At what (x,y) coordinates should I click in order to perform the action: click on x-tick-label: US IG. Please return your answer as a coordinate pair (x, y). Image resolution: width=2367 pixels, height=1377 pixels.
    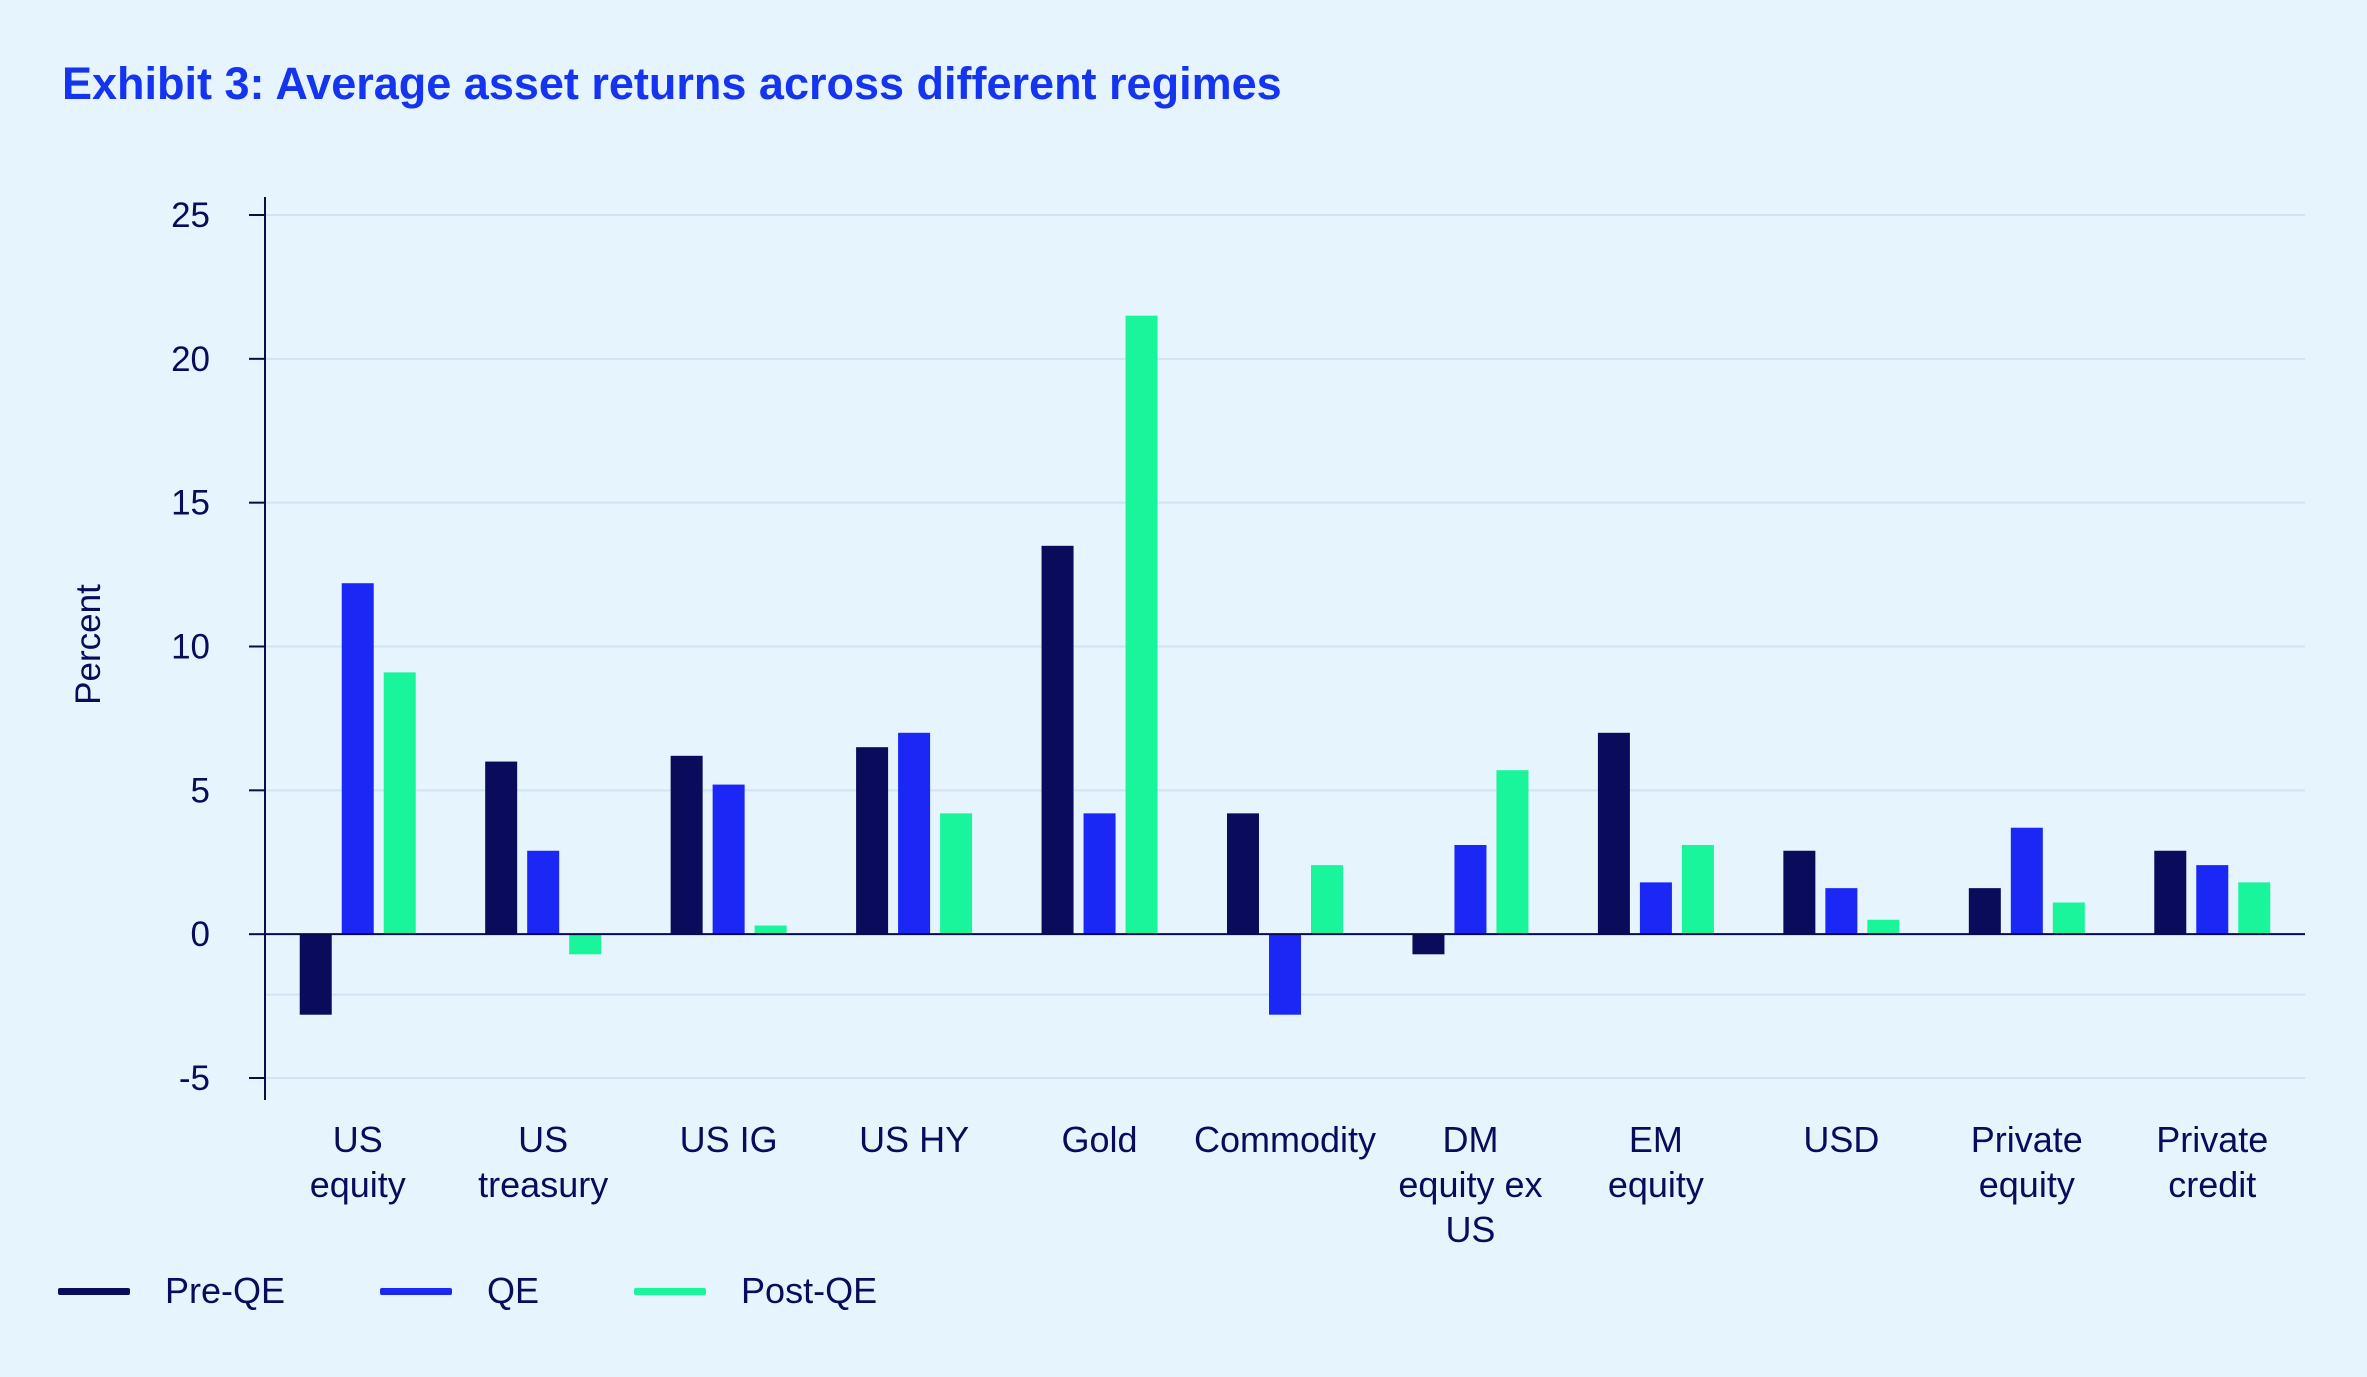
    Looking at the image, I should click on (729, 1139).